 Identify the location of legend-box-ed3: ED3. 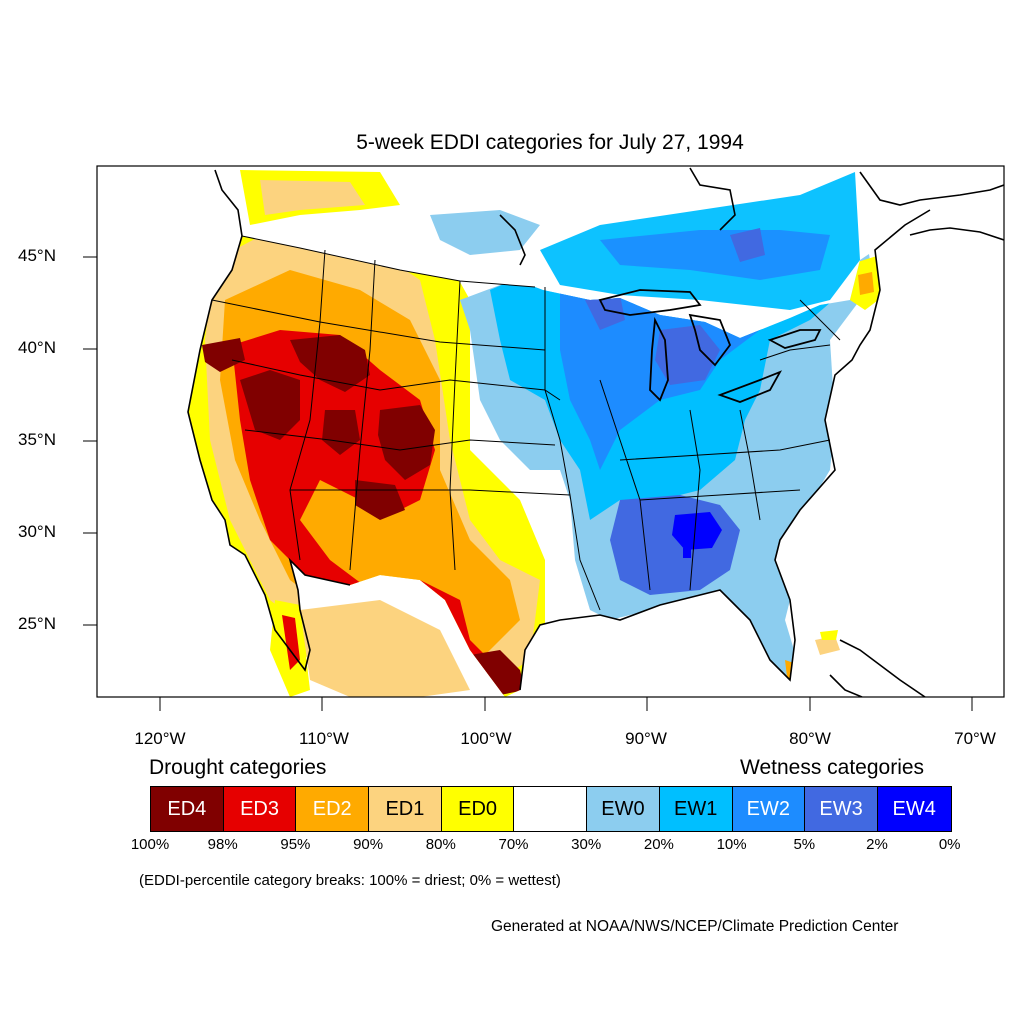
(260, 809).